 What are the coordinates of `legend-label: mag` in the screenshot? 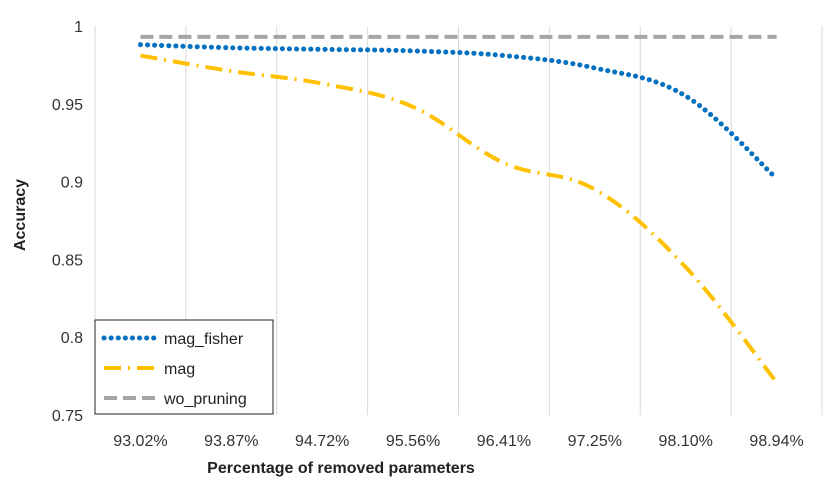 It's located at (179, 369).